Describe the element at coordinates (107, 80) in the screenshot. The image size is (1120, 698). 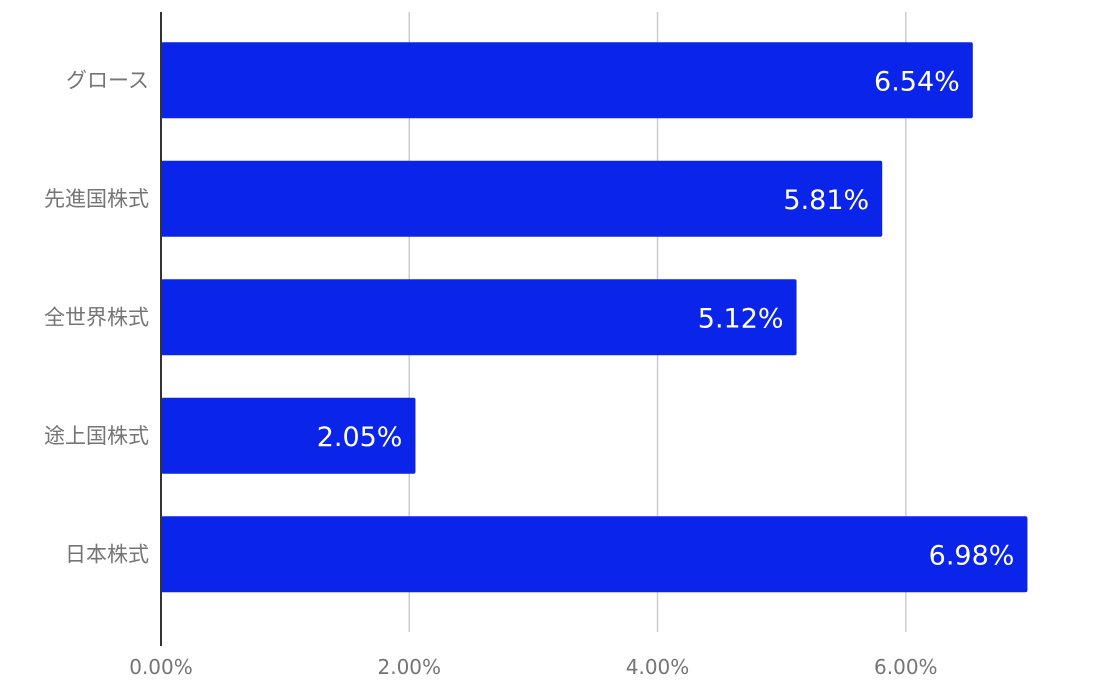
I see `category-label-0: グロース` at that location.